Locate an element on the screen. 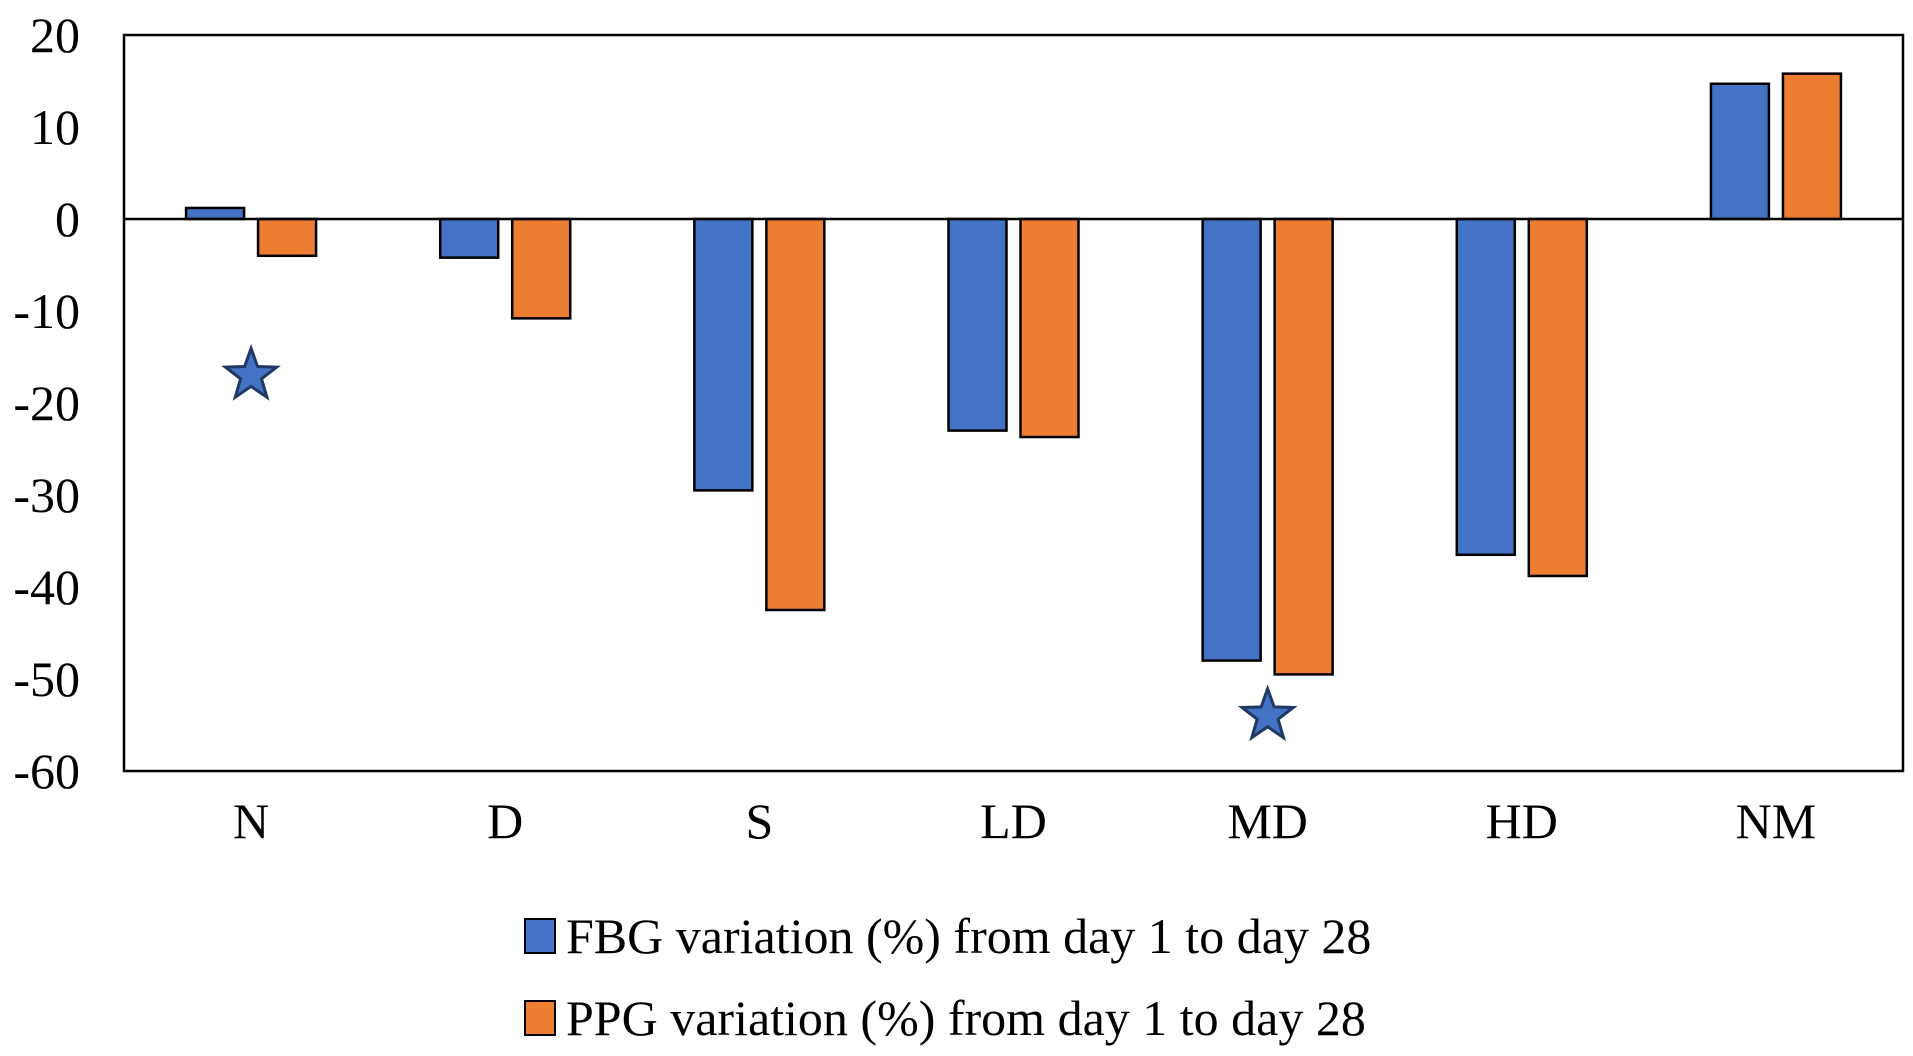 The height and width of the screenshot is (1056, 1913). x-category-label: D is located at coordinates (505, 821).